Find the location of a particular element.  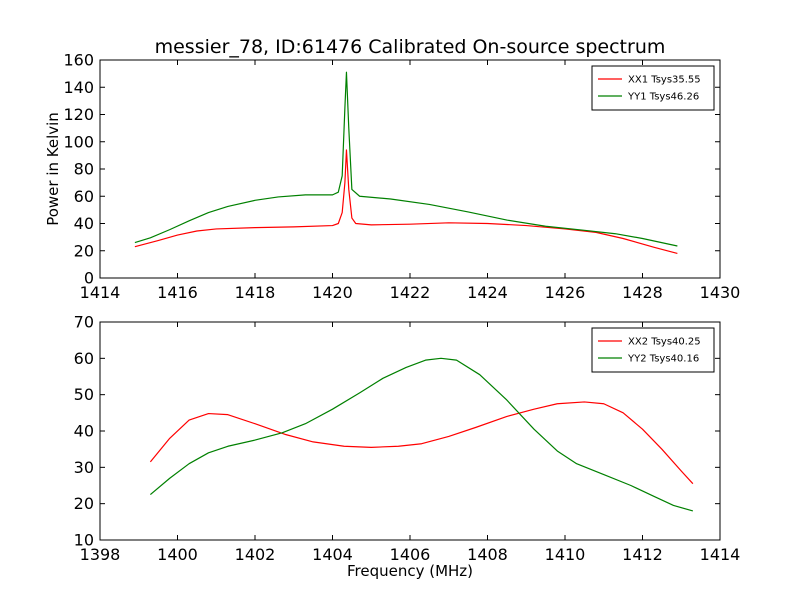

x-tick-label: 1404 is located at coordinates (332, 554).